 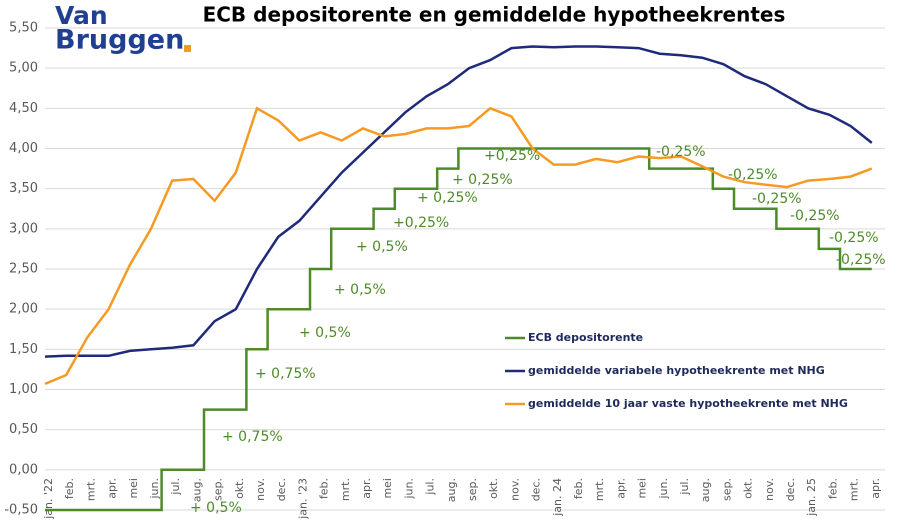 I want to click on y-tick-label: 3,00, so click(x=23, y=228).